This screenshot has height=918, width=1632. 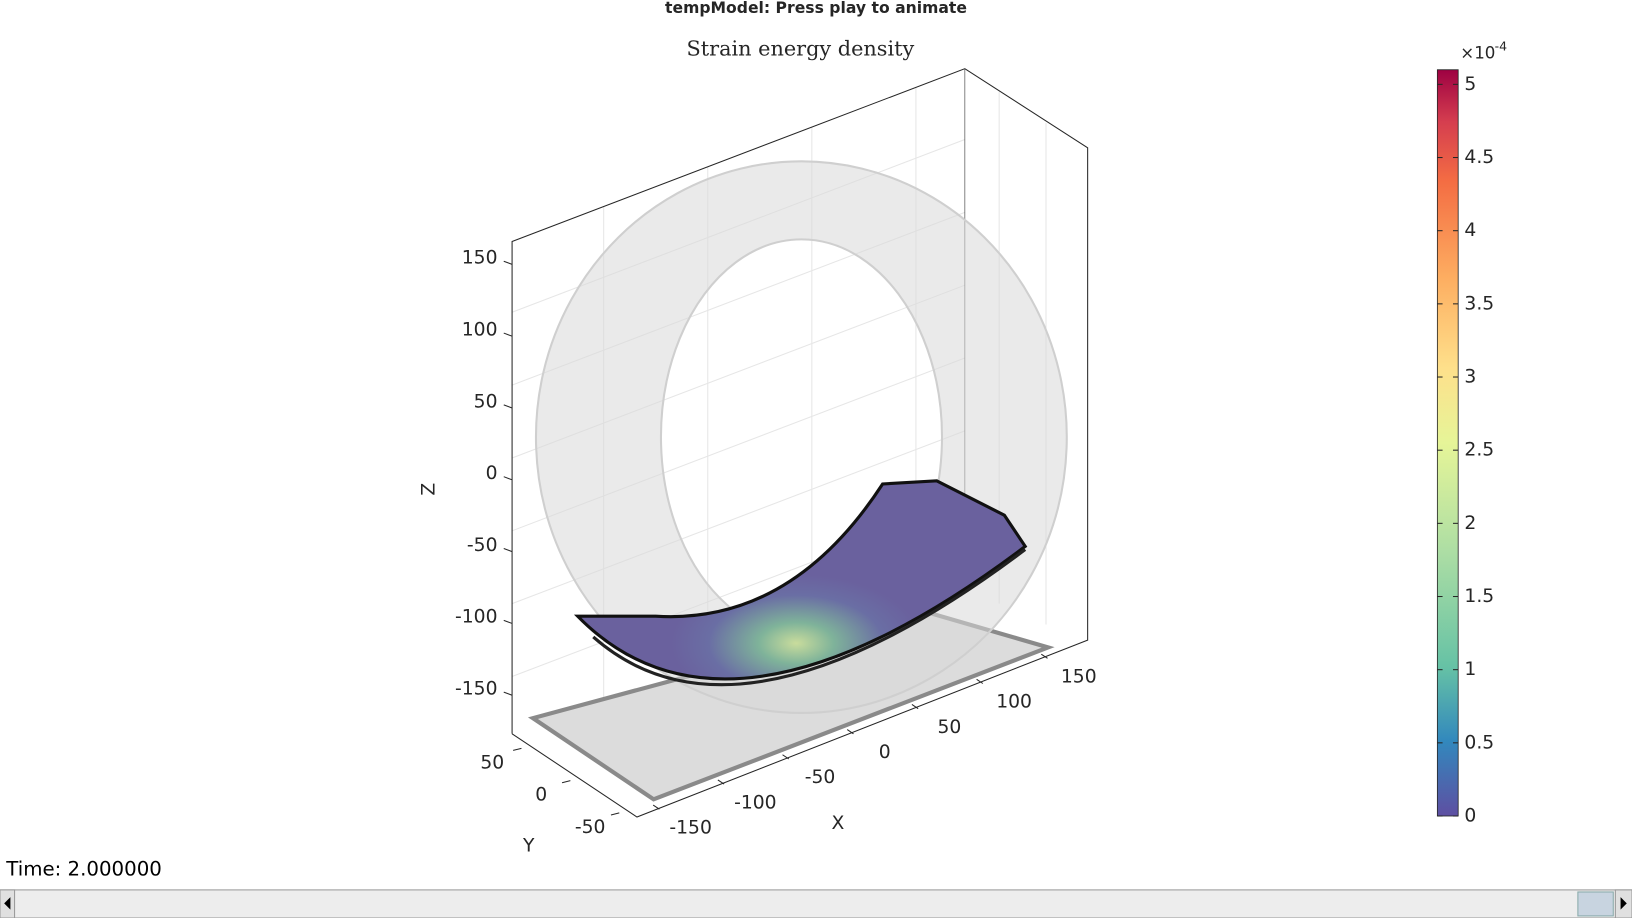 I want to click on tire-deformed, so click(x=800, y=580).